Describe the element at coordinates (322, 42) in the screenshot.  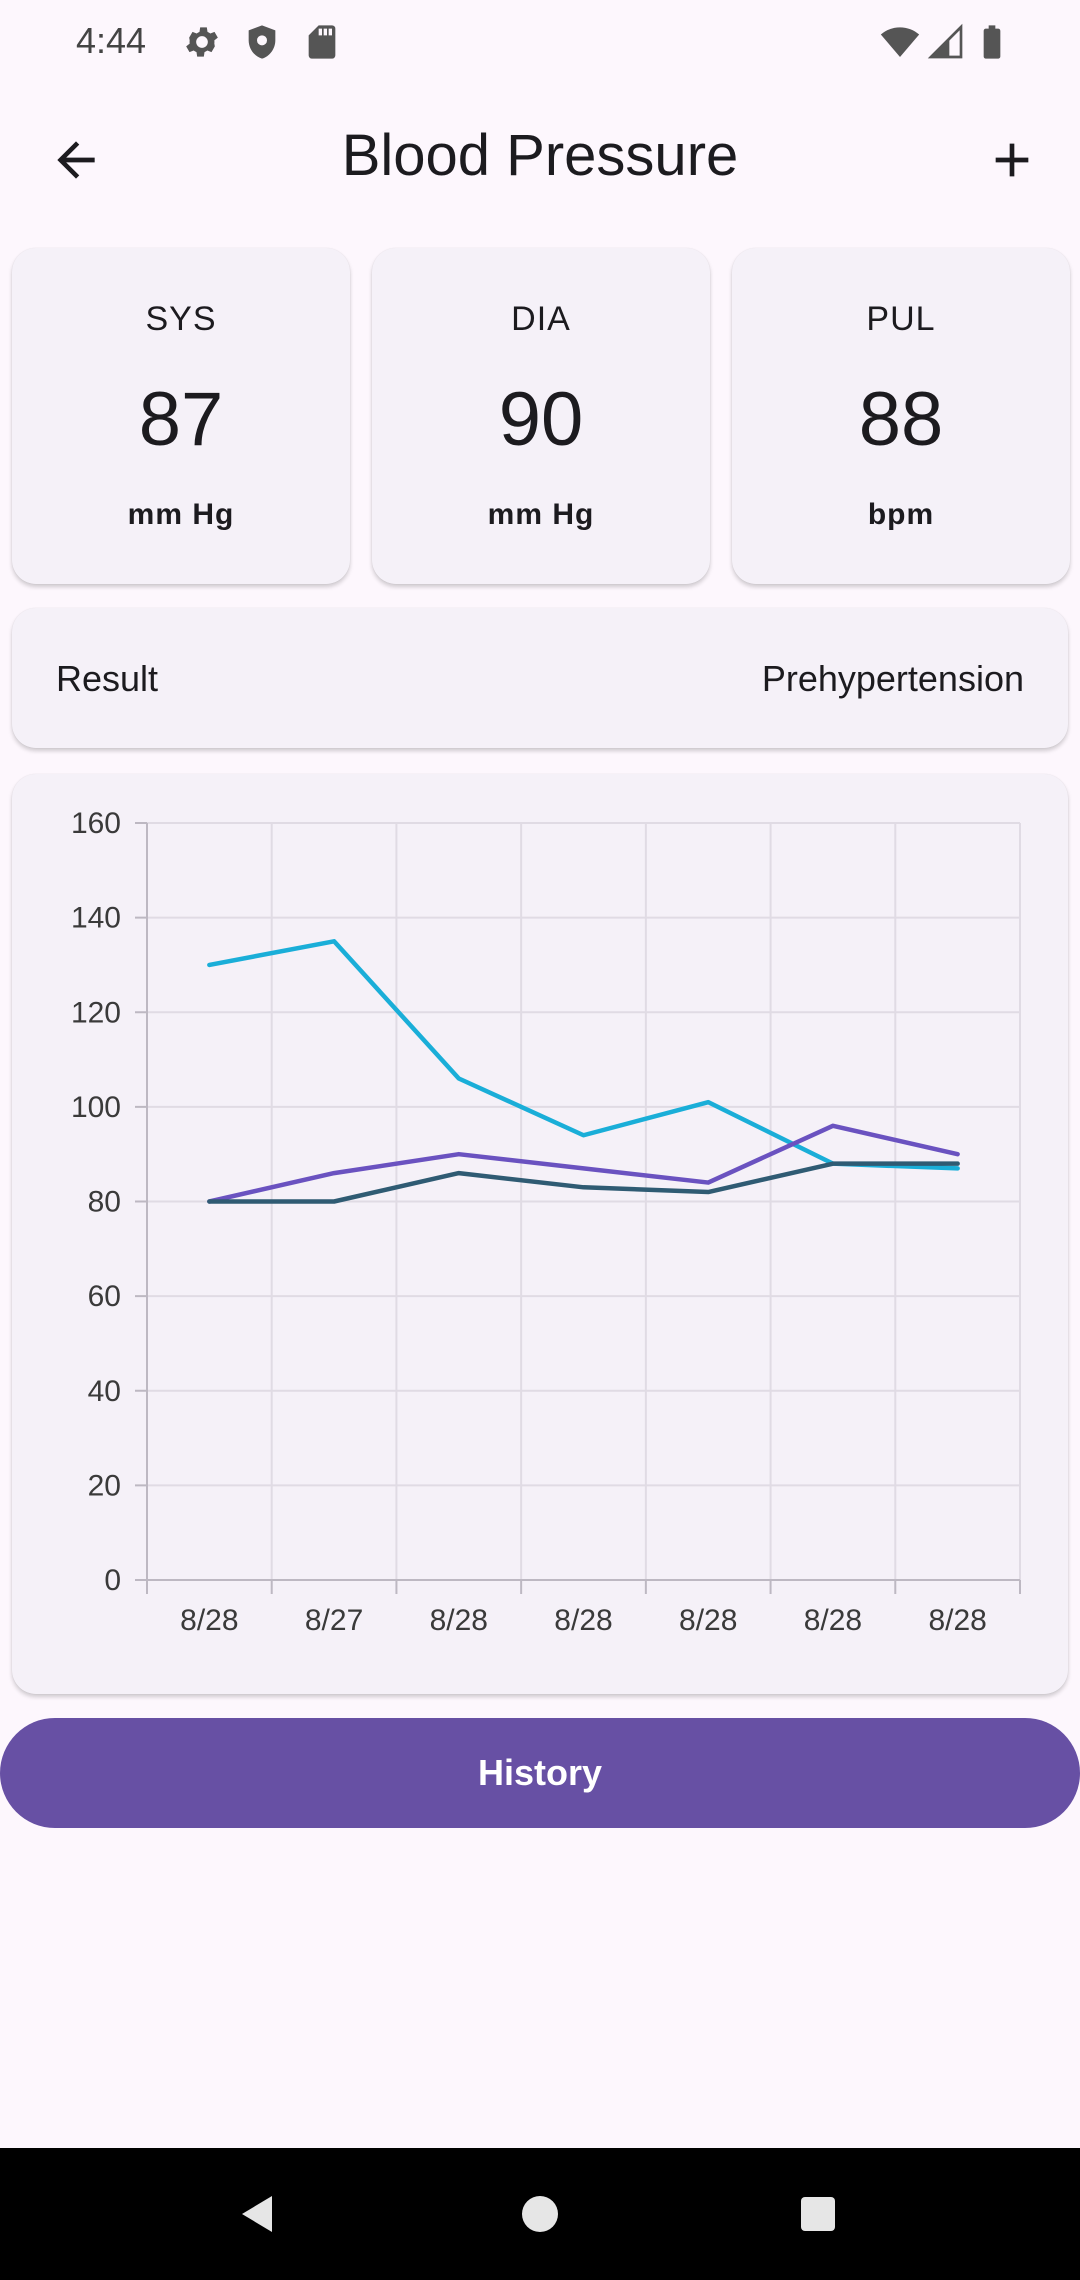
I see `sd-card-icon` at that location.